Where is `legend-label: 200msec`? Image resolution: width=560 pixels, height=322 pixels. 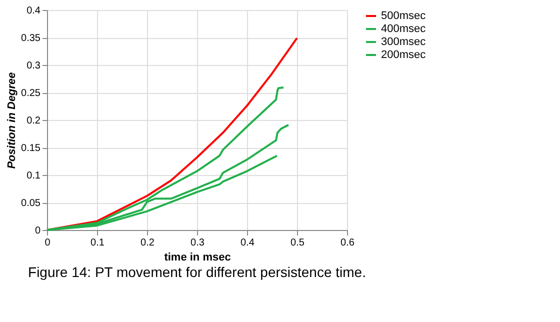 legend-label: 200msec is located at coordinates (403, 55).